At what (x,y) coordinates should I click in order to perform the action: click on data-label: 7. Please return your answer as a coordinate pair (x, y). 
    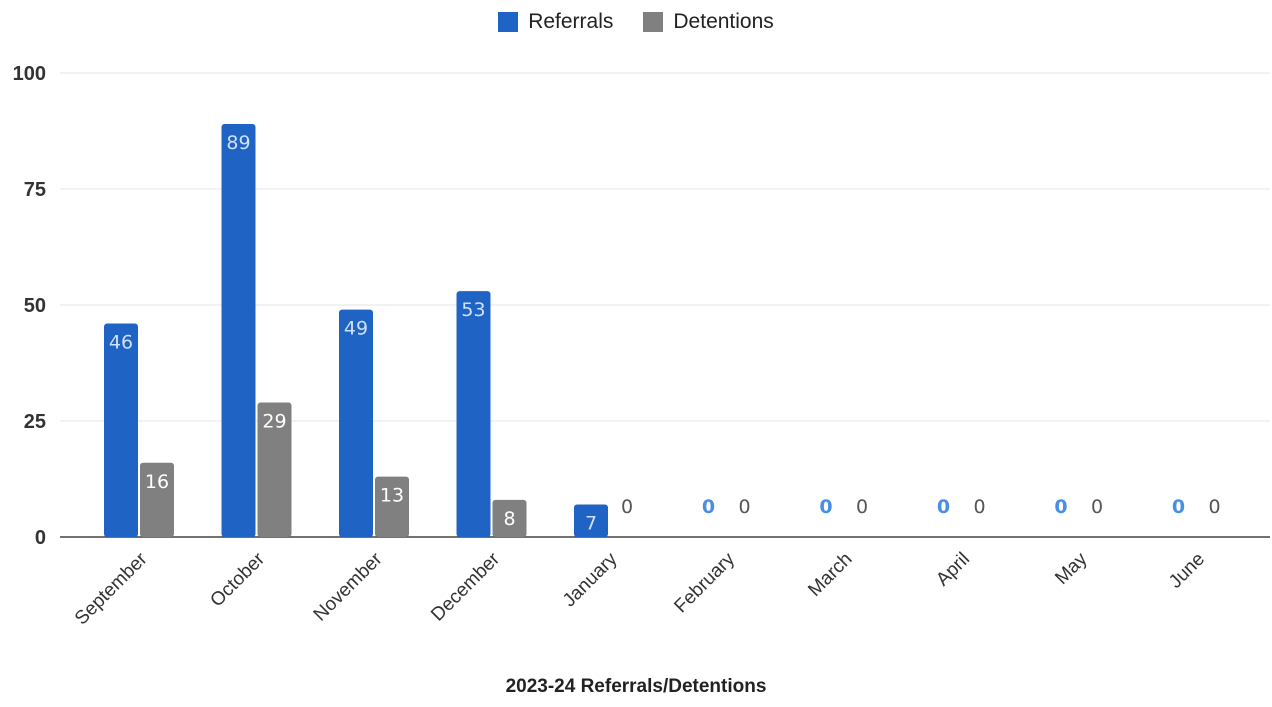
    Looking at the image, I should click on (591, 524).